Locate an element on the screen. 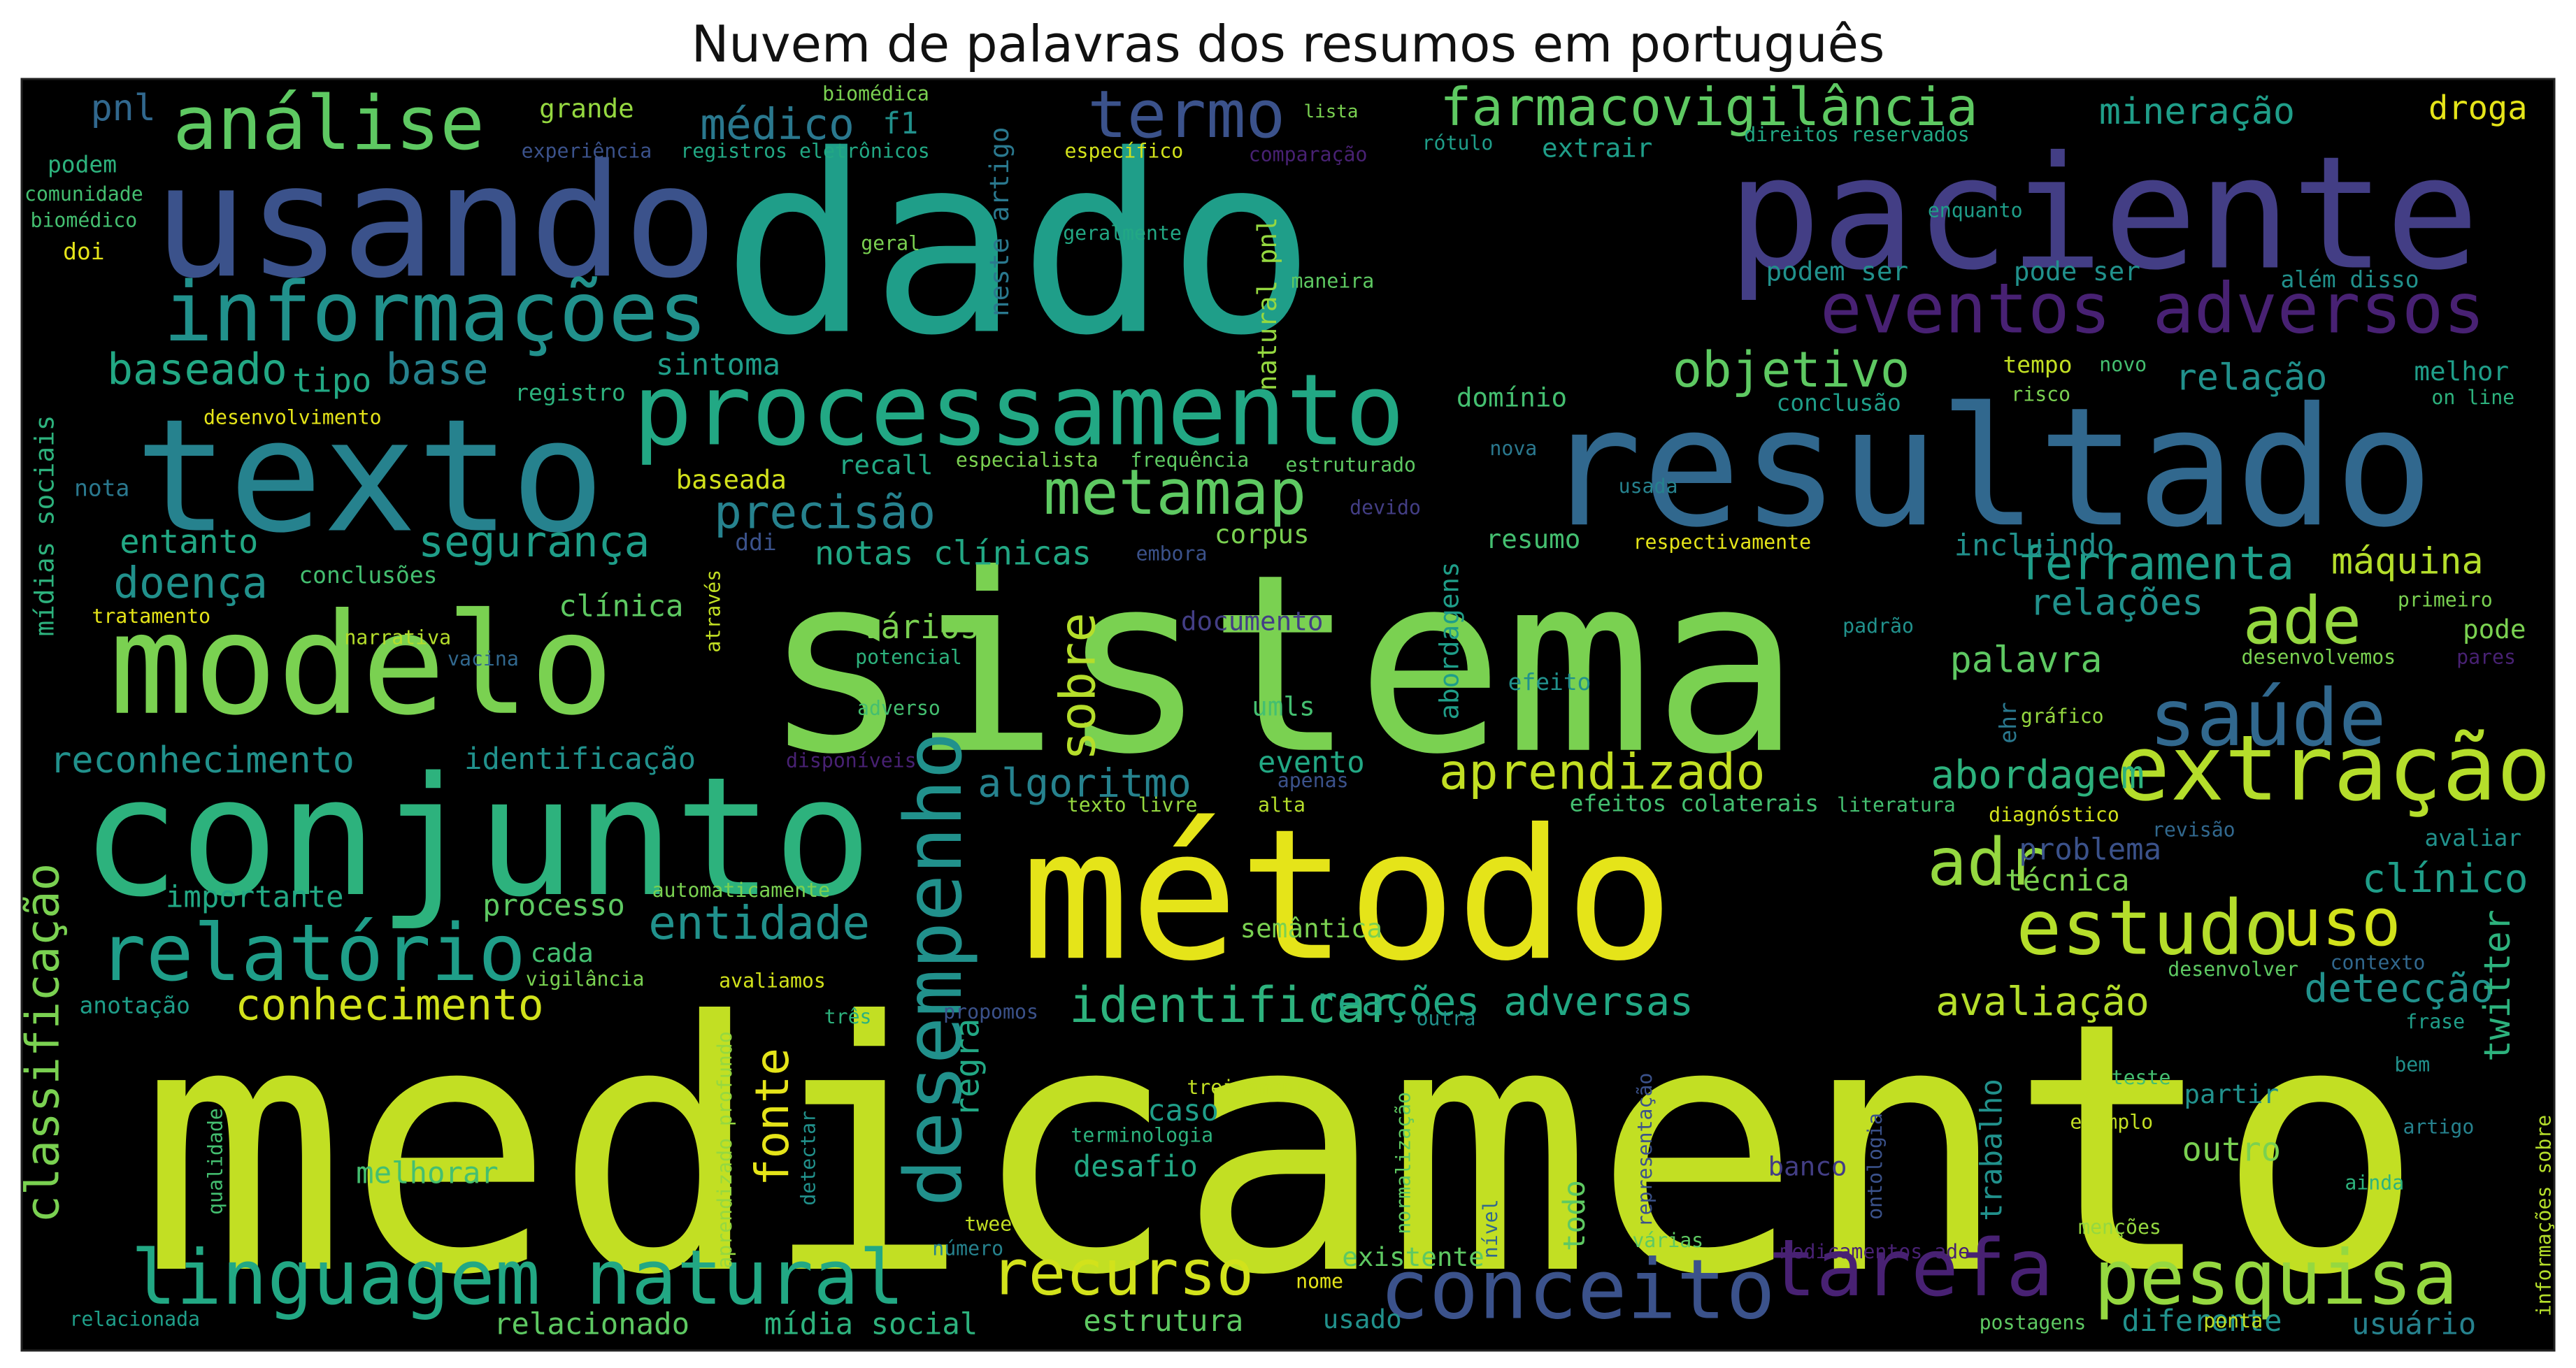  cloud-word: saúde is located at coordinates (2268, 718).